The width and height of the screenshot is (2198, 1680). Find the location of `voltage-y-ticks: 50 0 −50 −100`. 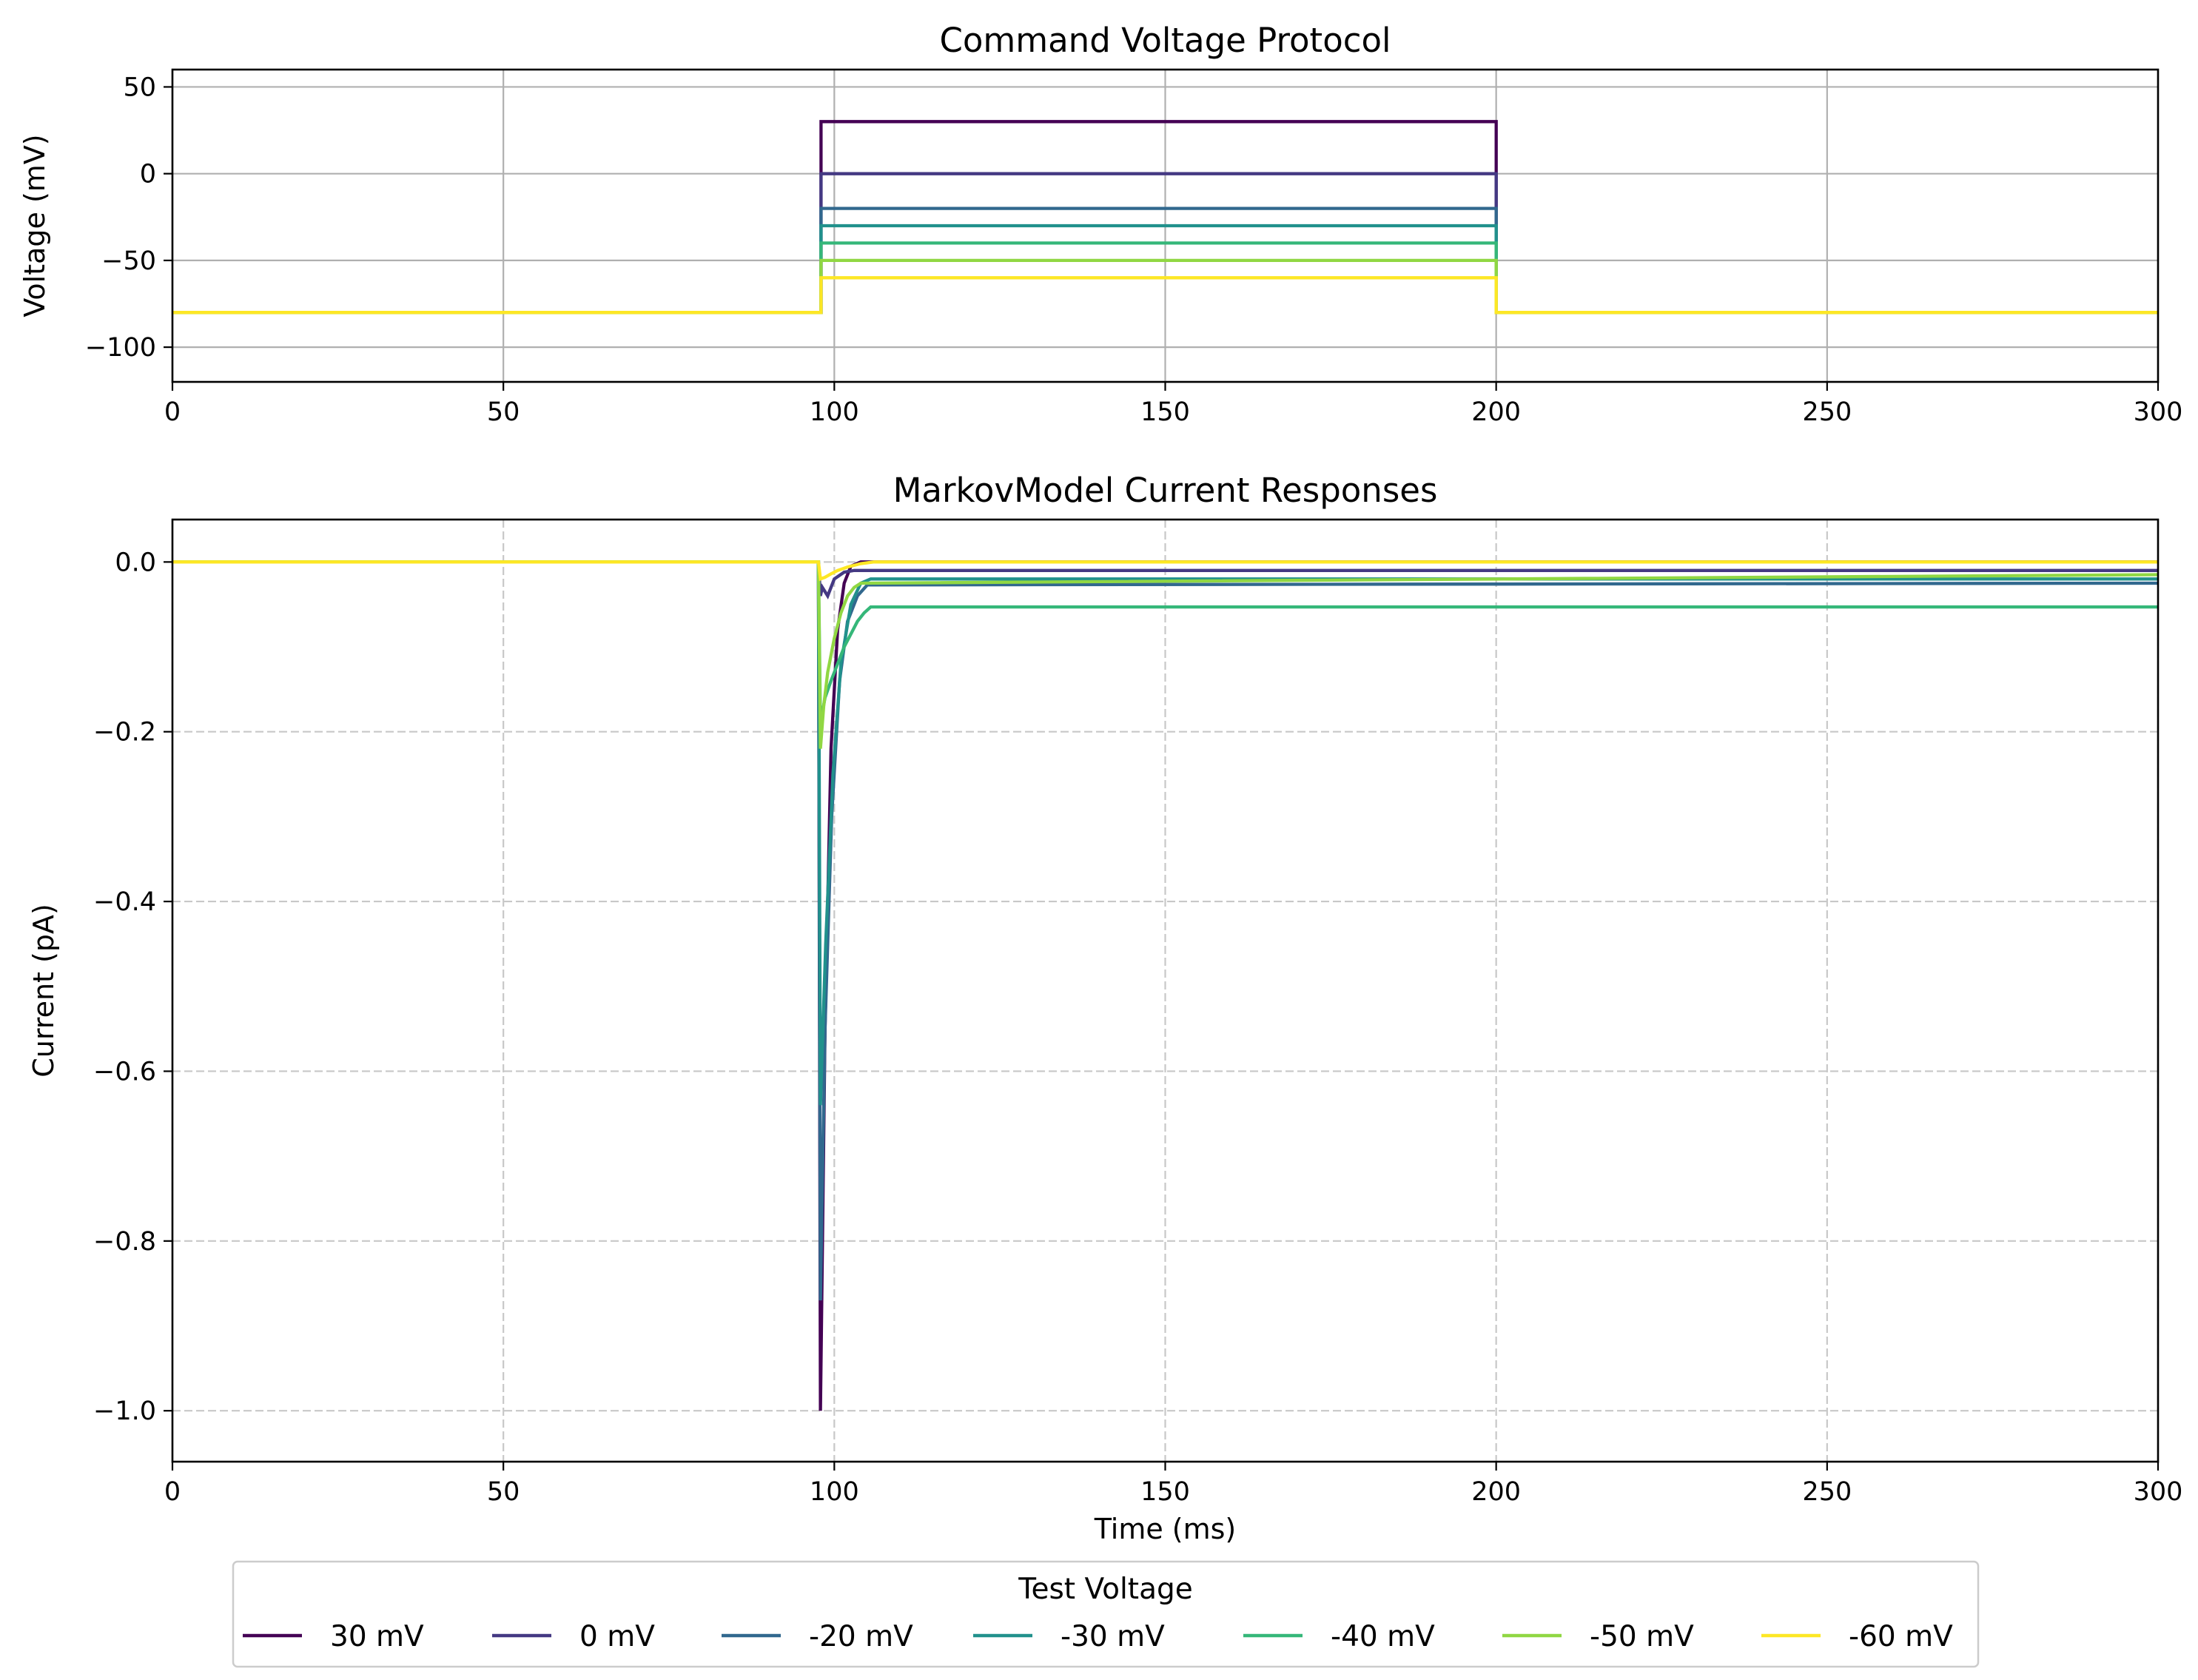

voltage-y-ticks: 50 0 −50 −100 is located at coordinates (128, 218).